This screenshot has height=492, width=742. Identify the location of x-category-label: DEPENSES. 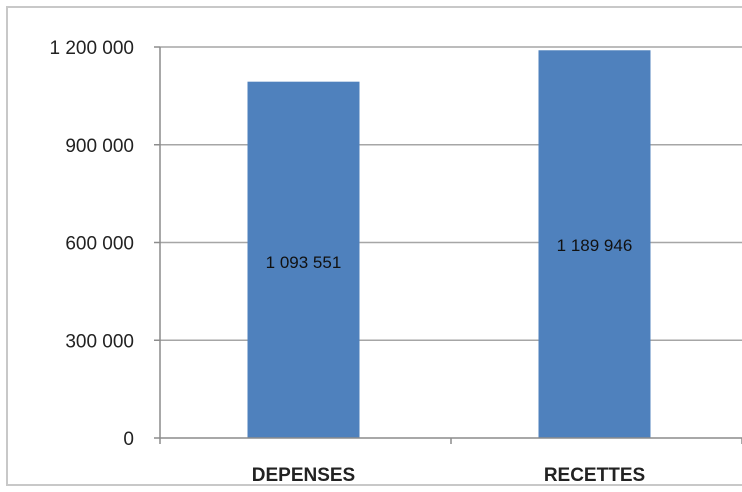
(303, 475).